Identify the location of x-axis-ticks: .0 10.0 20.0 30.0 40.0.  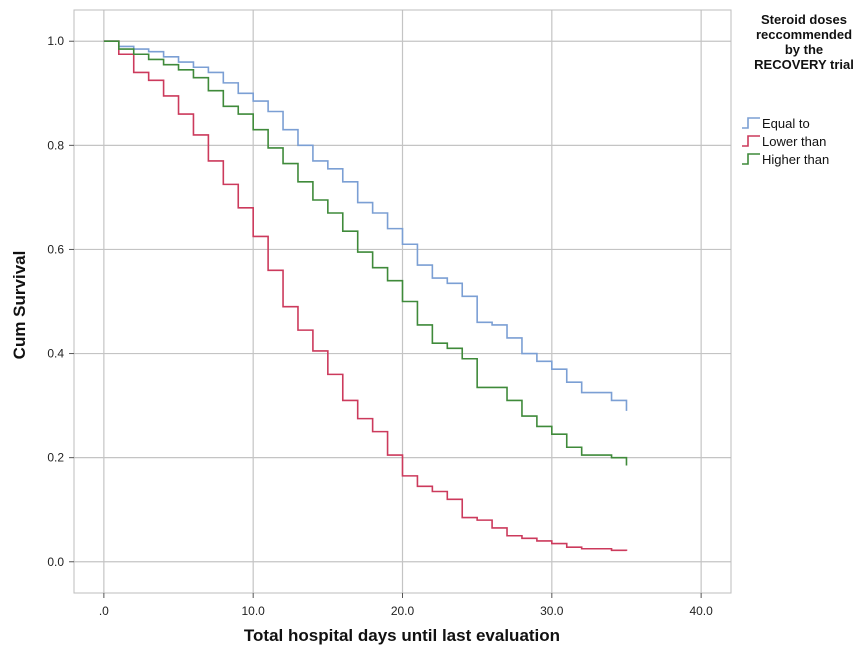
(406, 605).